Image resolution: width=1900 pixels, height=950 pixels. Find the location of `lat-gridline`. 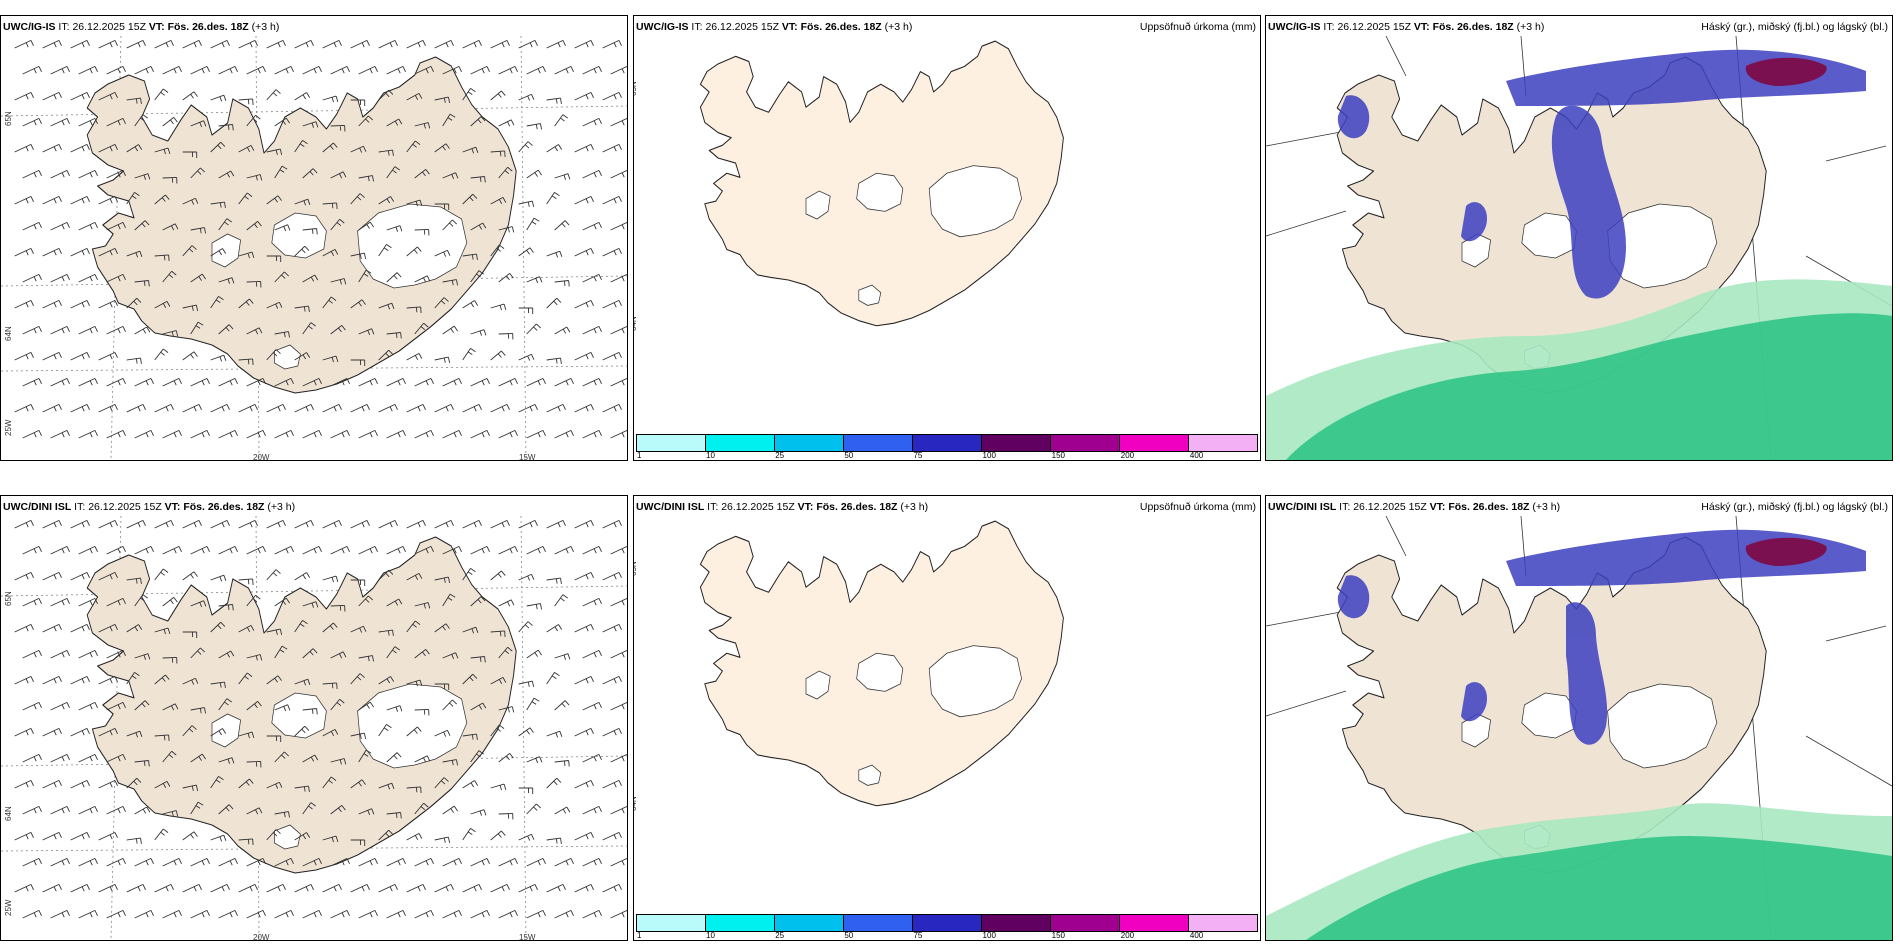

lat-gridline is located at coordinates (314, 591).